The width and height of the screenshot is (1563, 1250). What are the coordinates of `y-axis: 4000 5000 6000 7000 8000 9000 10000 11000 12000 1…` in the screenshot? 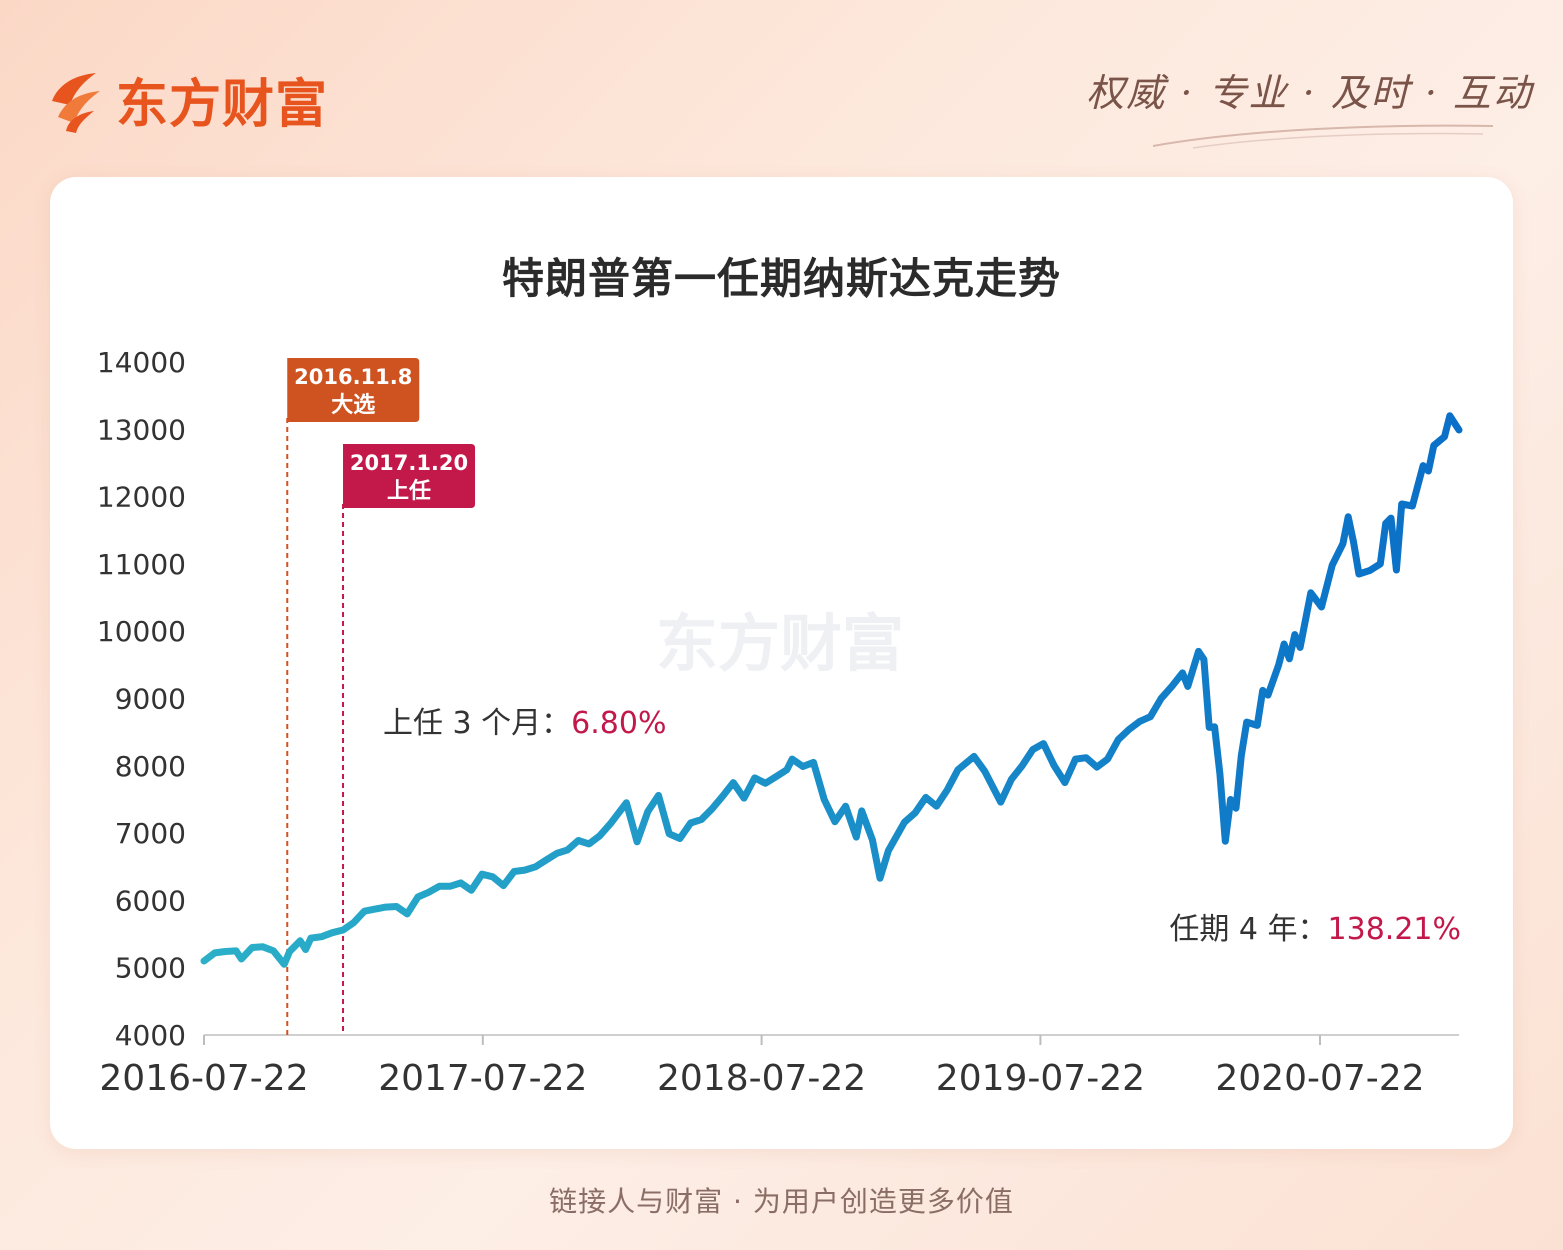 It's located at (141, 699).